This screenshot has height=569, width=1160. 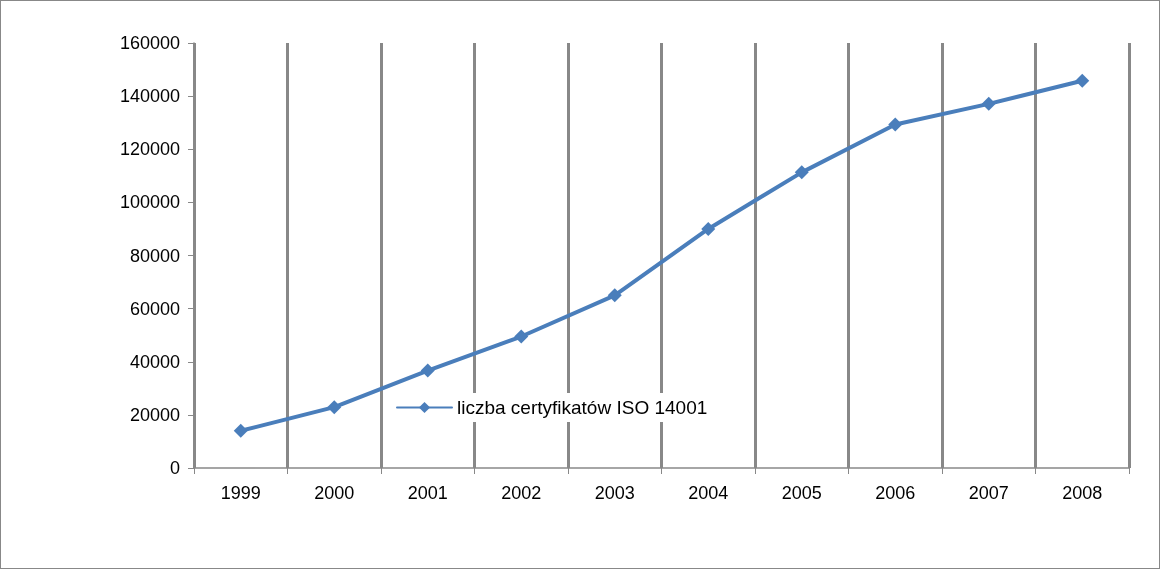 I want to click on y-tick-label: 100000, so click(x=149, y=202).